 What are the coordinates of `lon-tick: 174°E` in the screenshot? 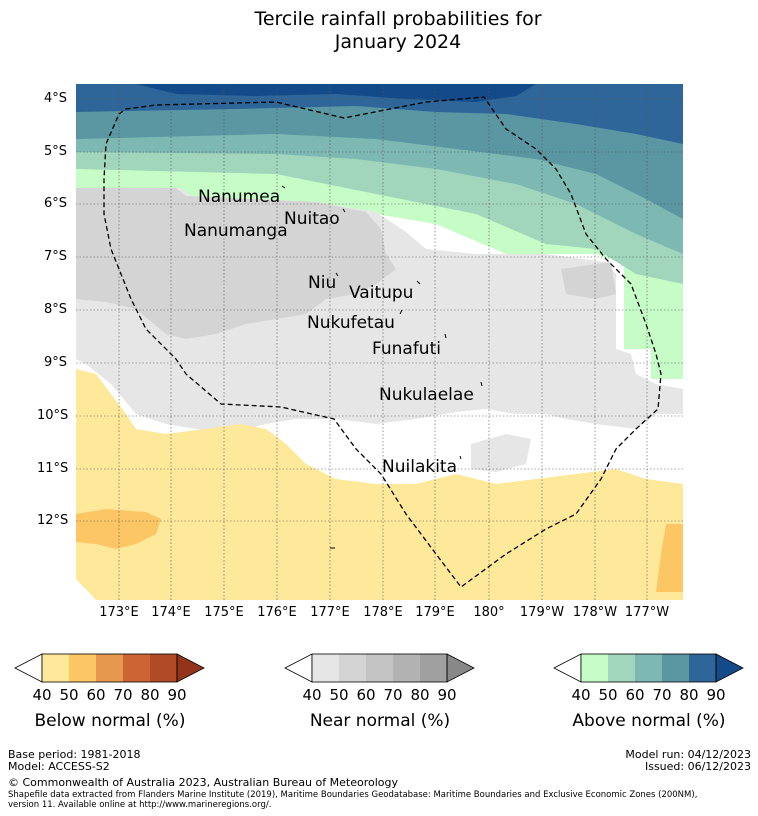 It's located at (171, 612).